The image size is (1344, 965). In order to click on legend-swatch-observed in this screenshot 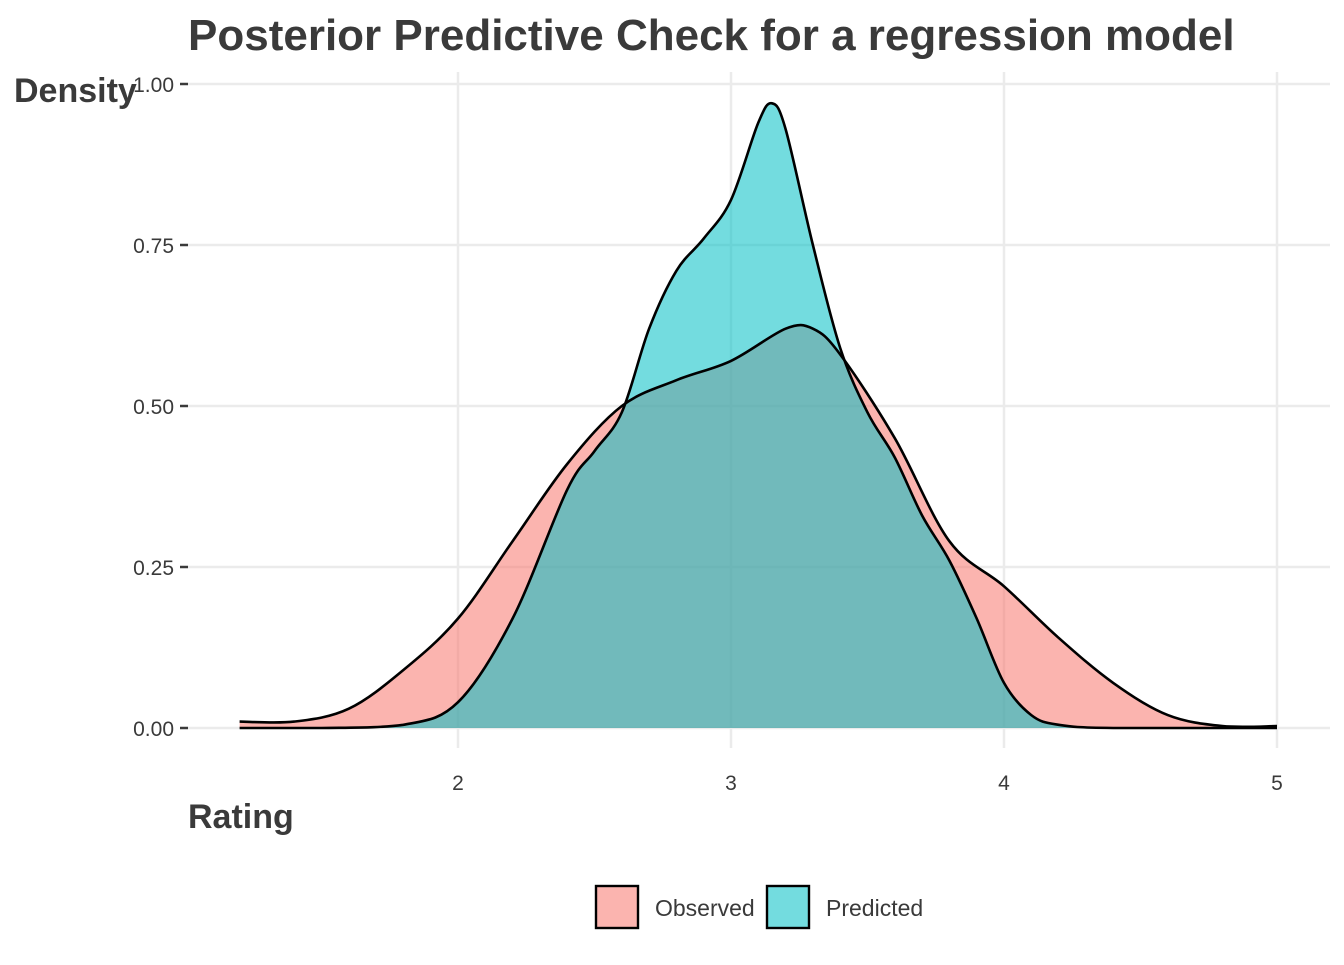, I will do `click(617, 907)`.